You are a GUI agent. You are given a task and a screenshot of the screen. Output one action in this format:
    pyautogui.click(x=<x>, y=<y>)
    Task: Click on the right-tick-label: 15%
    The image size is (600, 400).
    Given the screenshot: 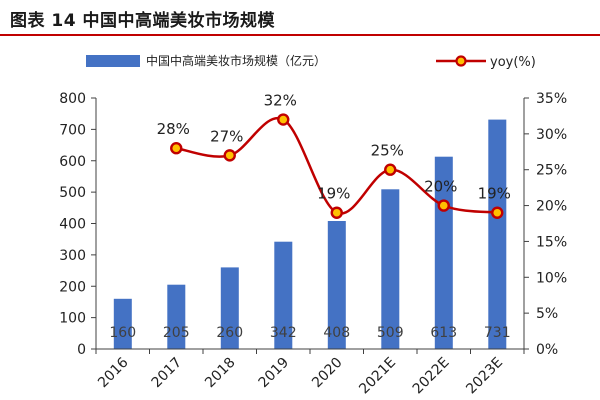 What is the action you would take?
    pyautogui.click(x=551, y=242)
    